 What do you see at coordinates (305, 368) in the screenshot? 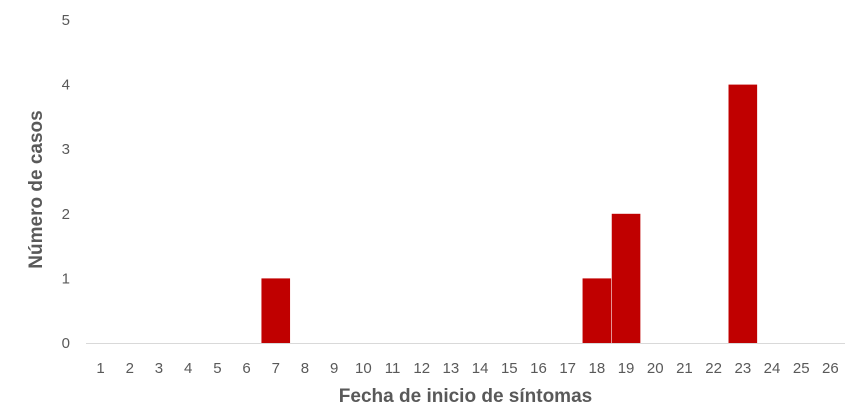
I see `x-tick-label: 8` at bounding box center [305, 368].